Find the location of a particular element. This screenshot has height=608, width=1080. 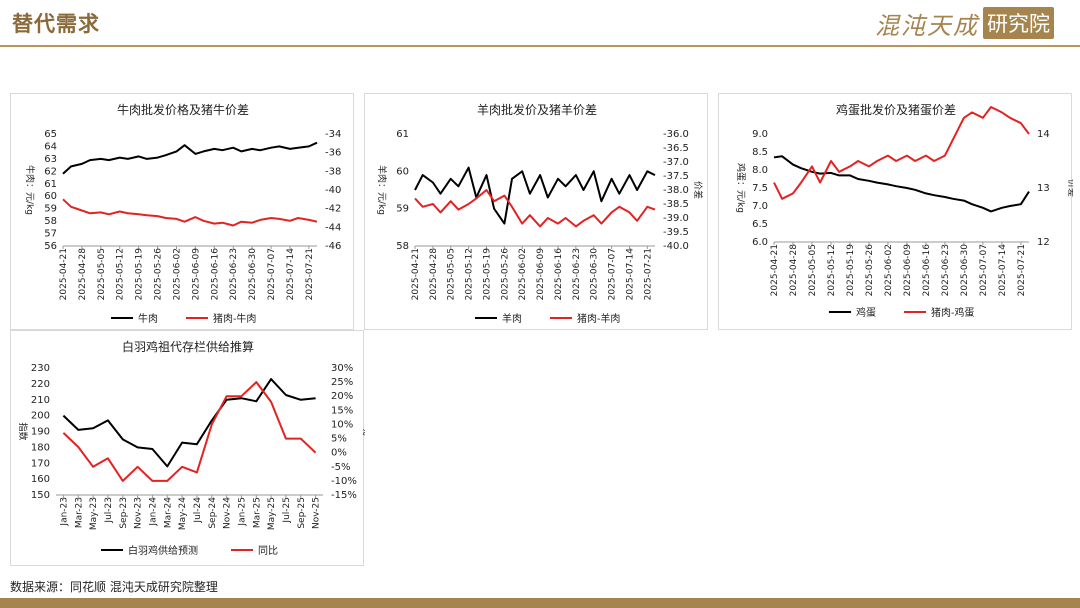

x-tick-label: Sep-25 is located at coordinates (302, 513).